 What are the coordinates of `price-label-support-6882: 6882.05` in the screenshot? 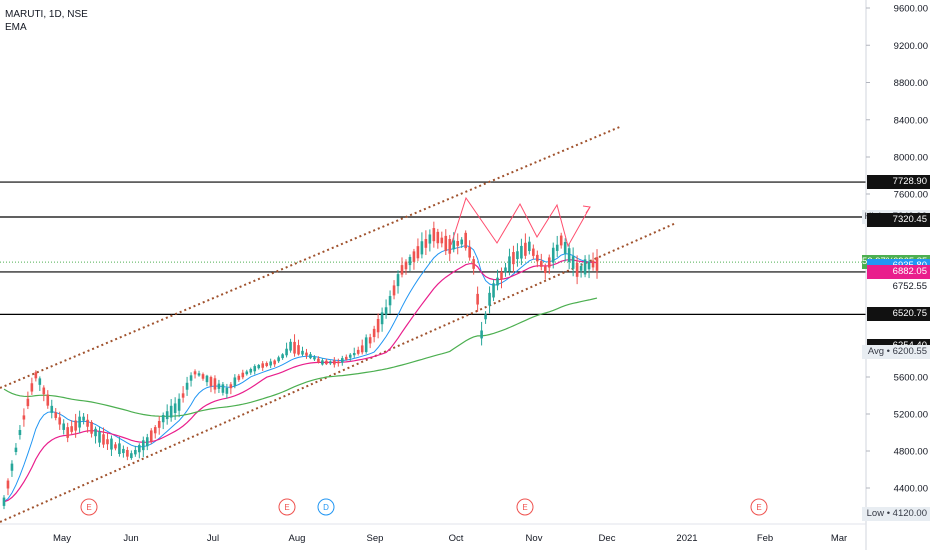 It's located at (898, 271).